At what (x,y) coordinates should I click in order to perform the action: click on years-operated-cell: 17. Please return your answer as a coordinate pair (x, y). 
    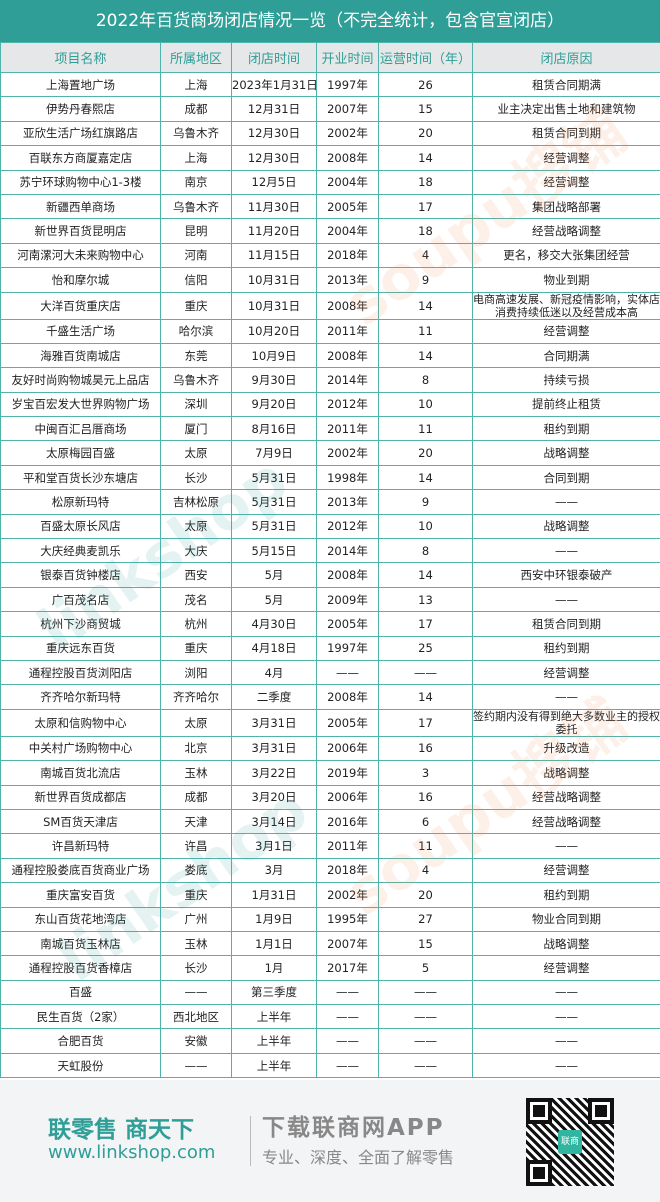
    Looking at the image, I should click on (425, 624).